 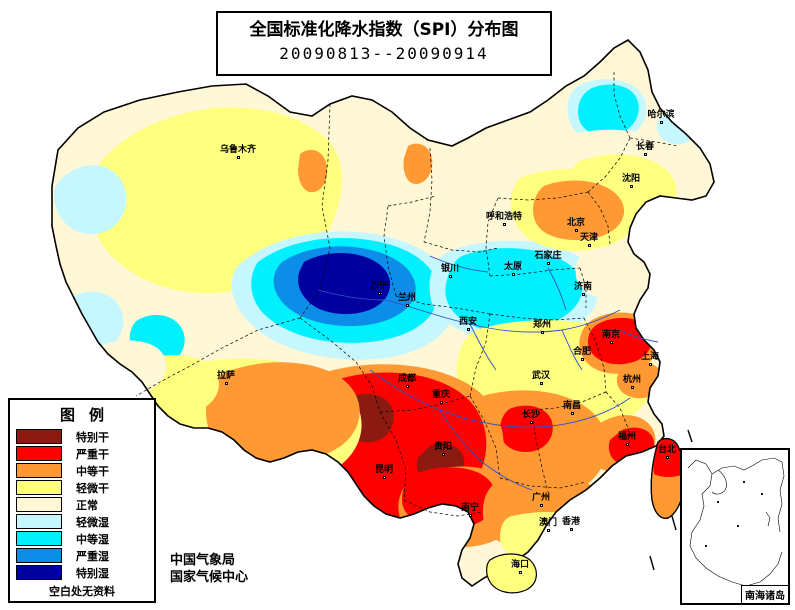 I want to click on city-label: 武汉, so click(x=541, y=378).